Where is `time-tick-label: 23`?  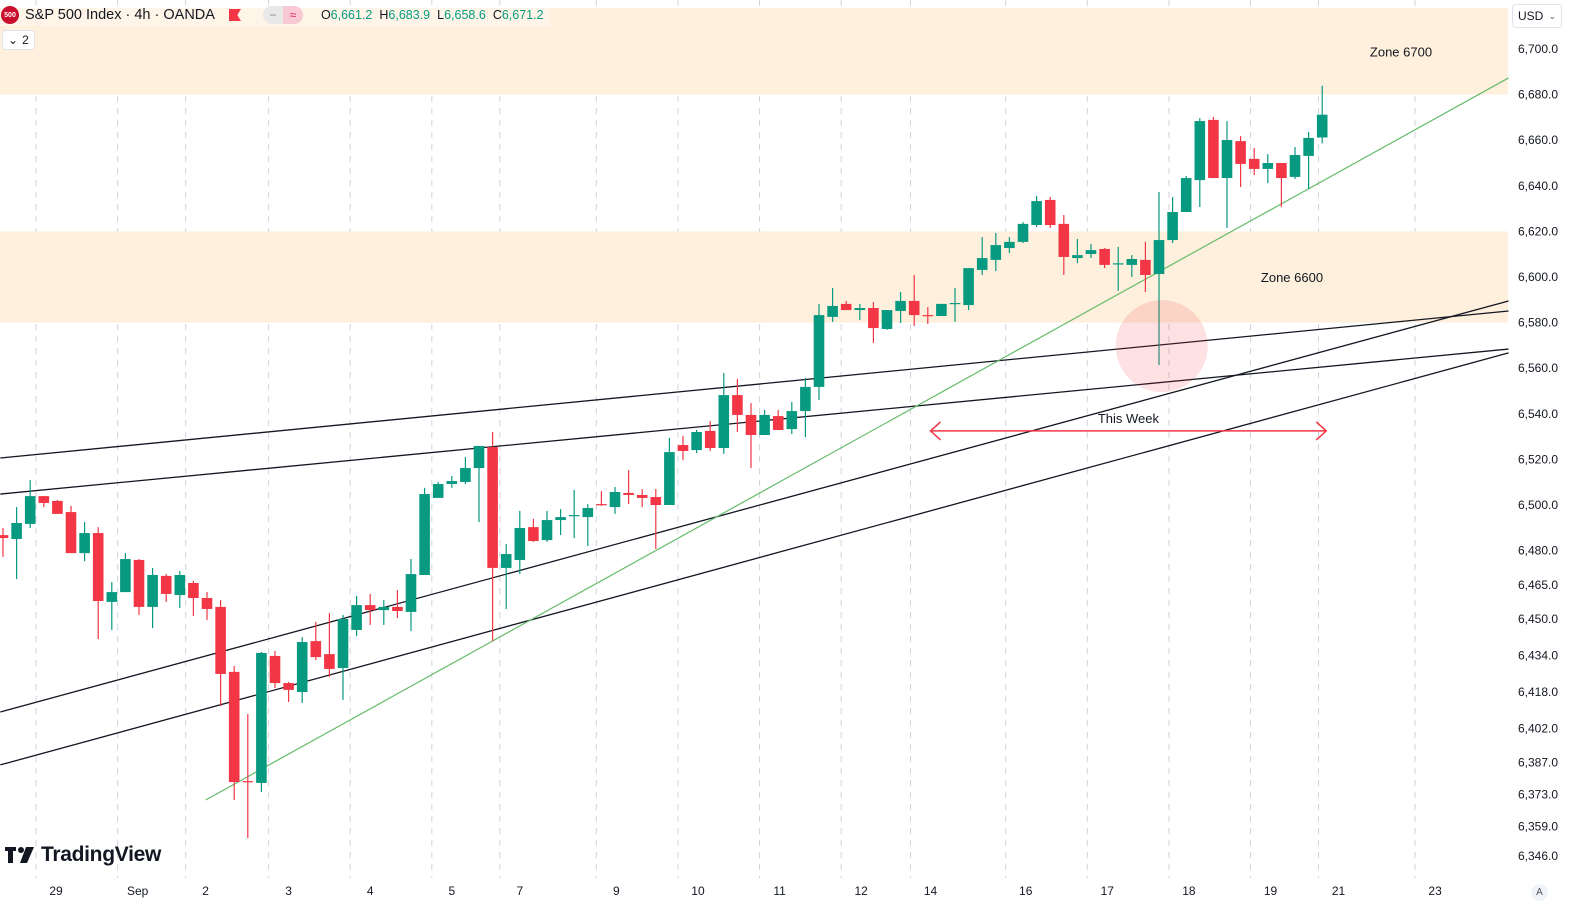 time-tick-label: 23 is located at coordinates (1435, 891).